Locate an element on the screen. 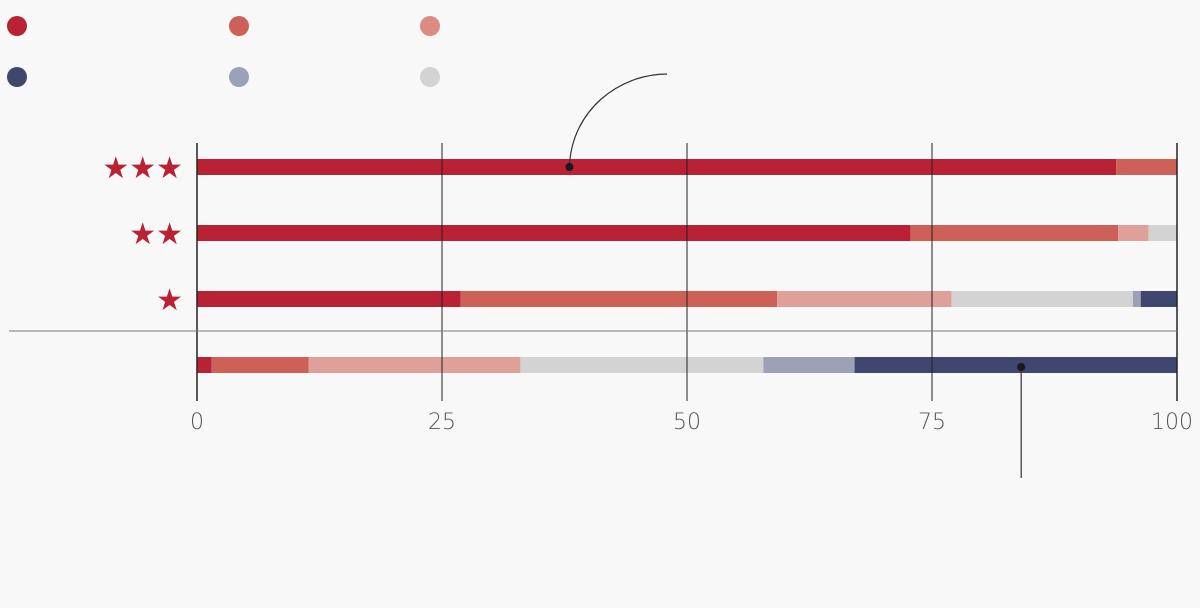  bar-segment-row2-seg1 is located at coordinates (554, 233).